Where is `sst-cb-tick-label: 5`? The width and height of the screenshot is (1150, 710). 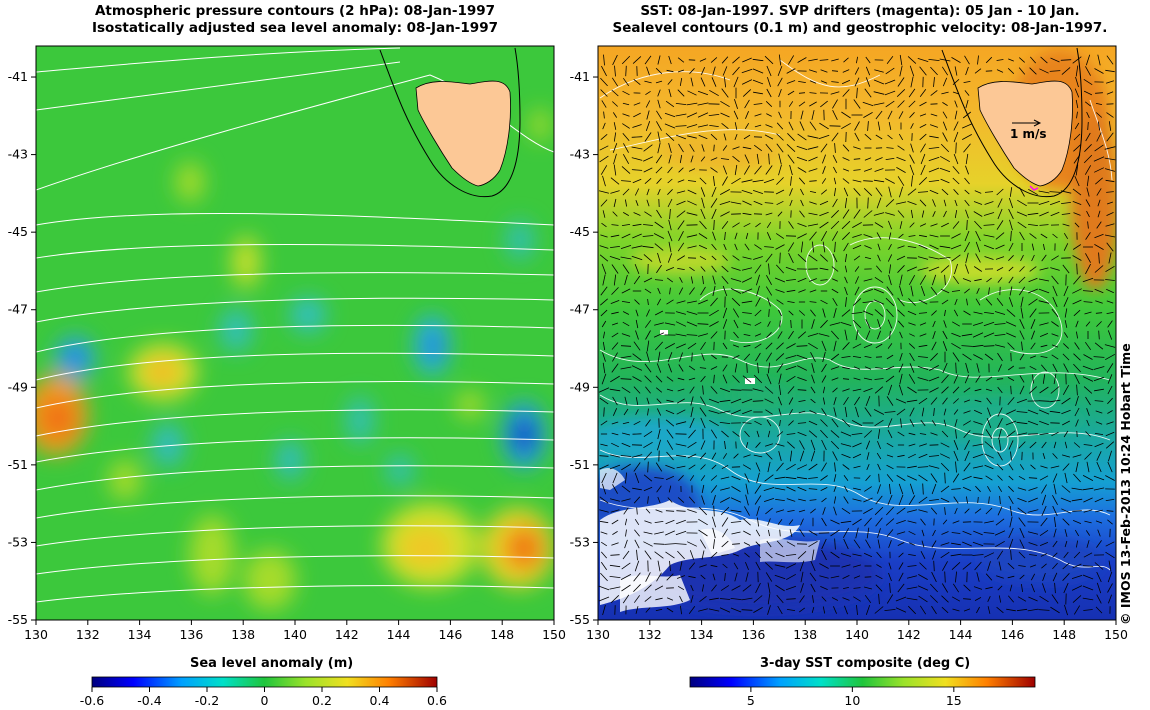 sst-cb-tick-label: 5 is located at coordinates (751, 700).